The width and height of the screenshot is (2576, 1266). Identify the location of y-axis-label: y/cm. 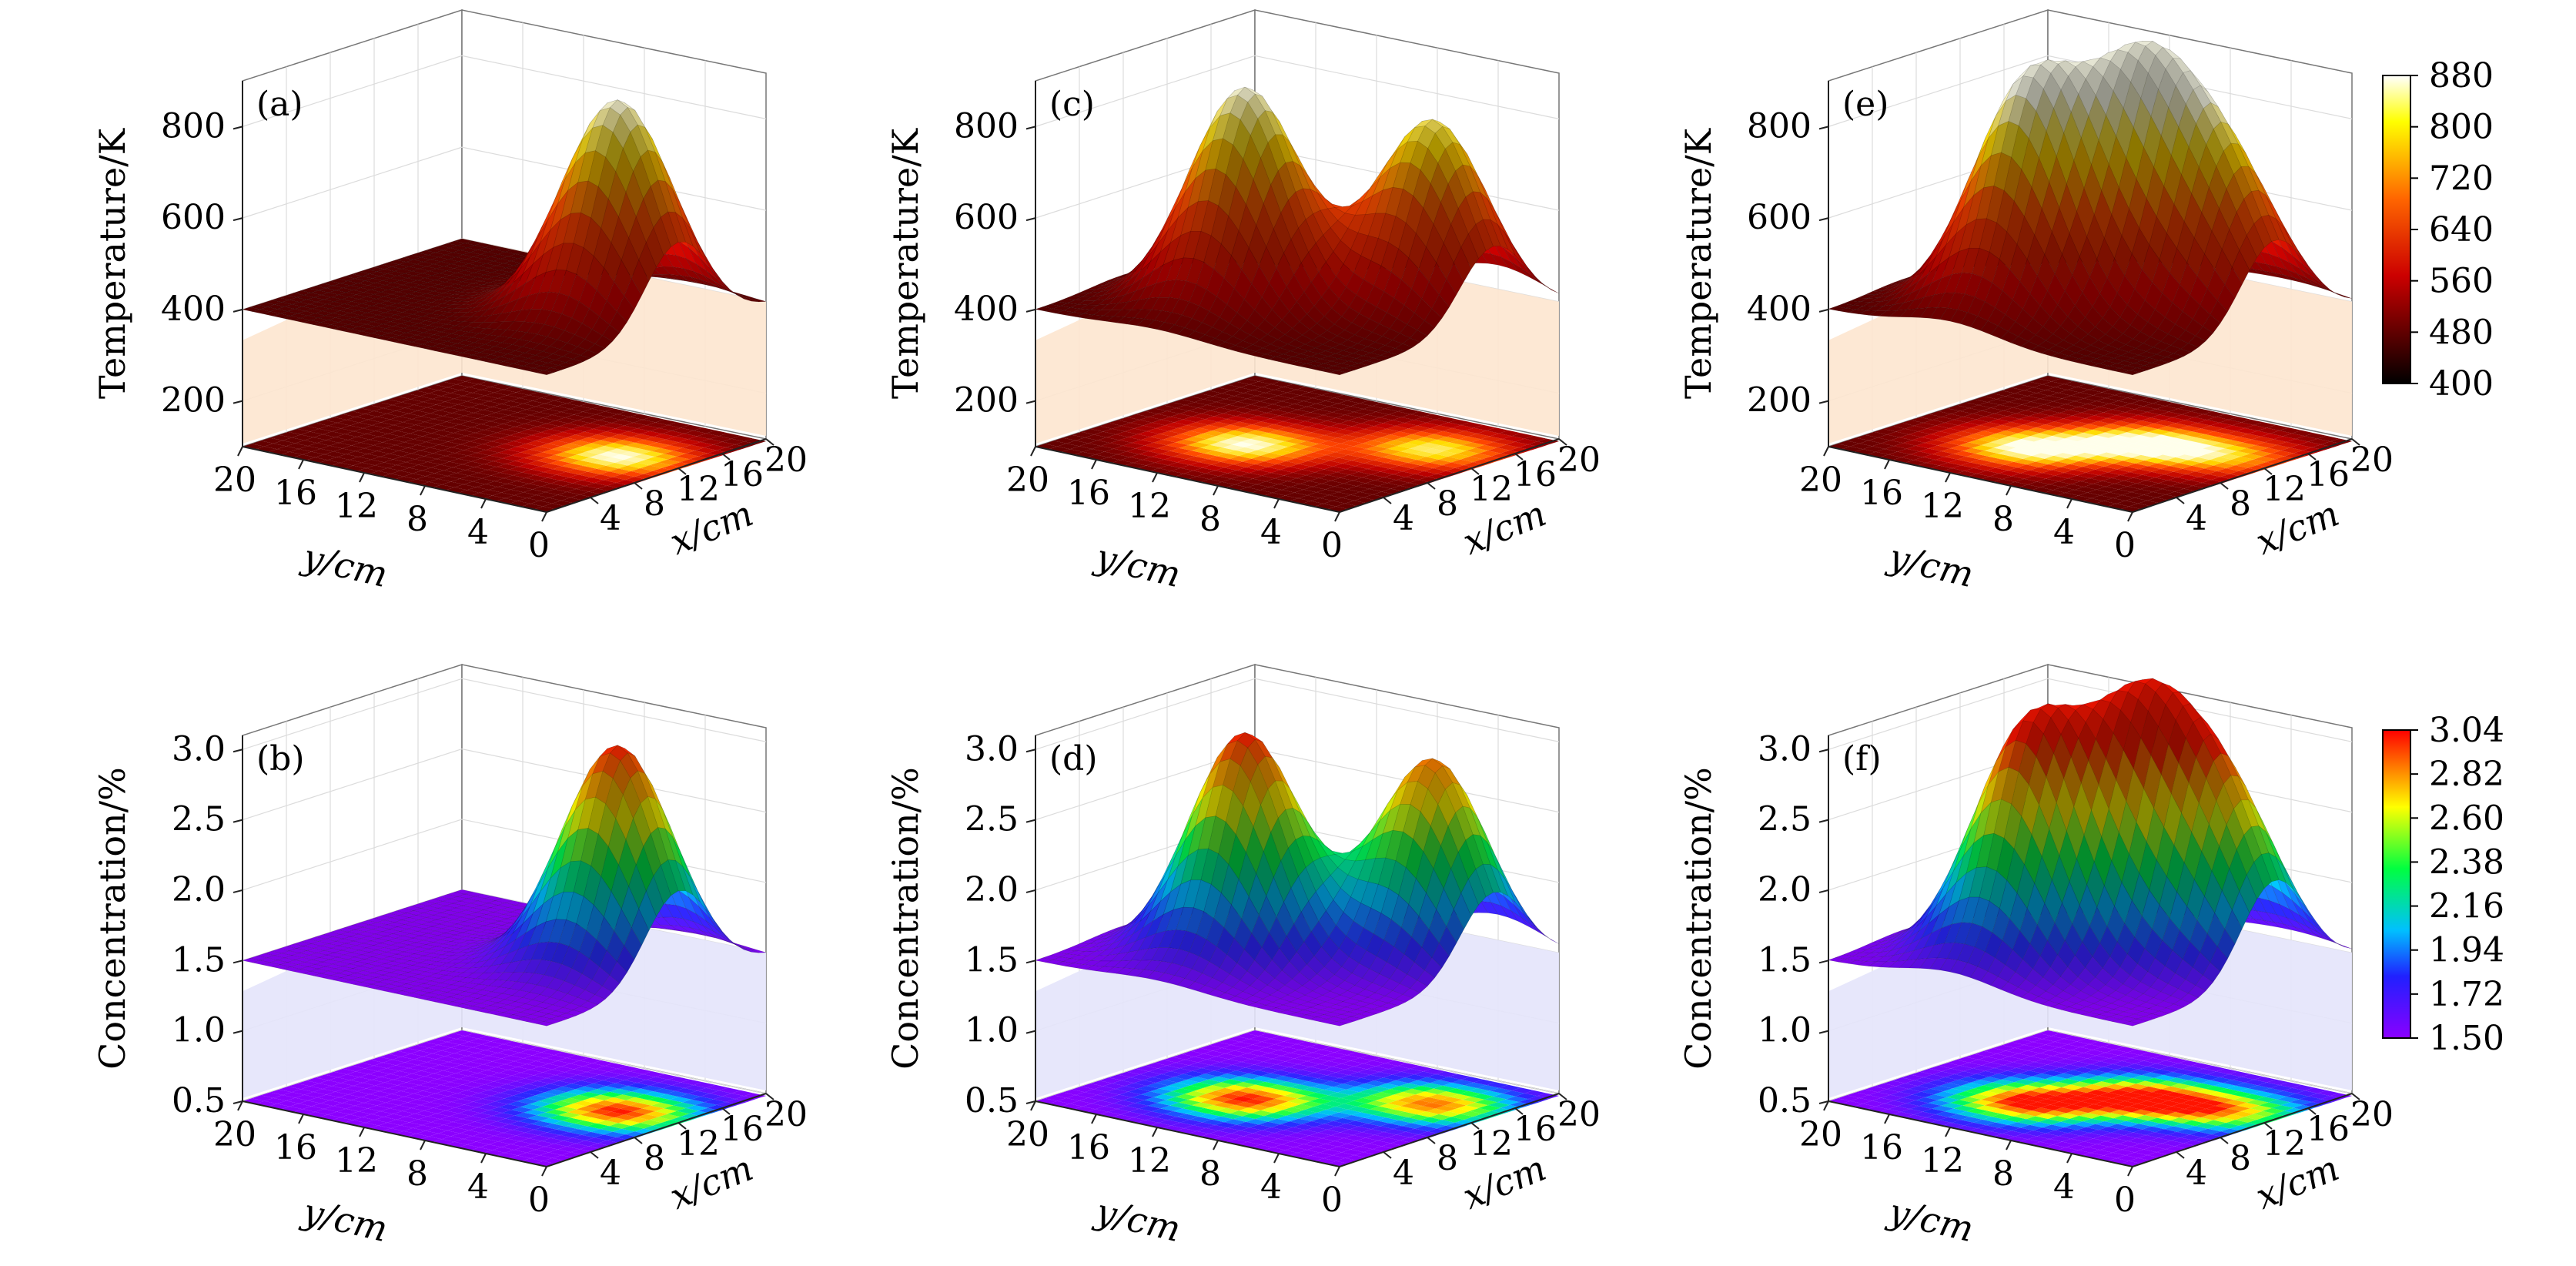
(345, 565).